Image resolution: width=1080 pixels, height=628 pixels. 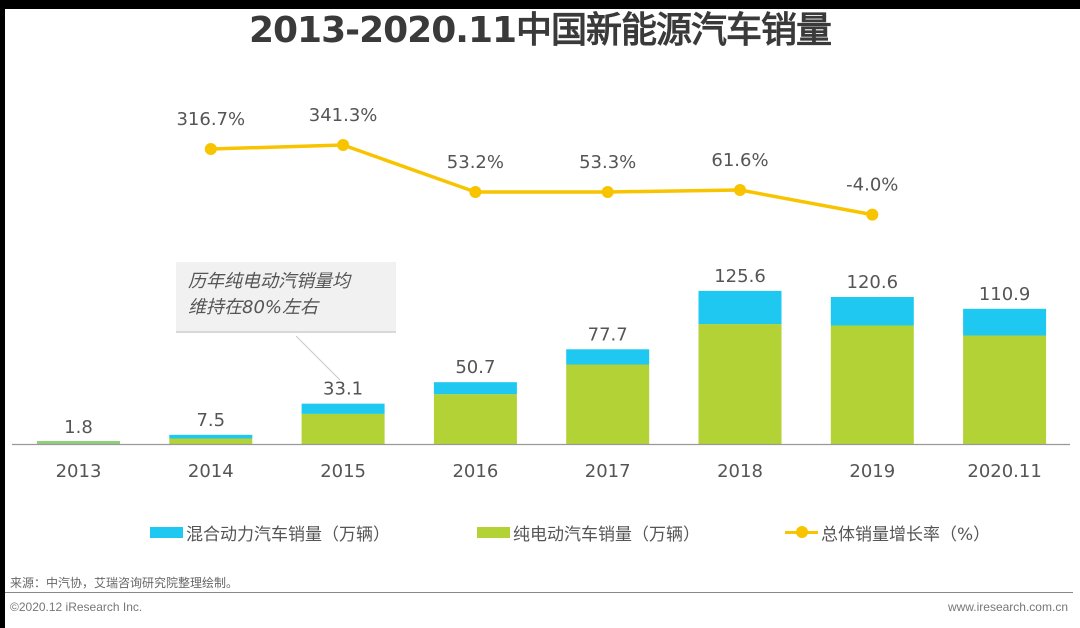 What do you see at coordinates (343, 115) in the screenshot?
I see `growth-rate-label: 341.3%` at bounding box center [343, 115].